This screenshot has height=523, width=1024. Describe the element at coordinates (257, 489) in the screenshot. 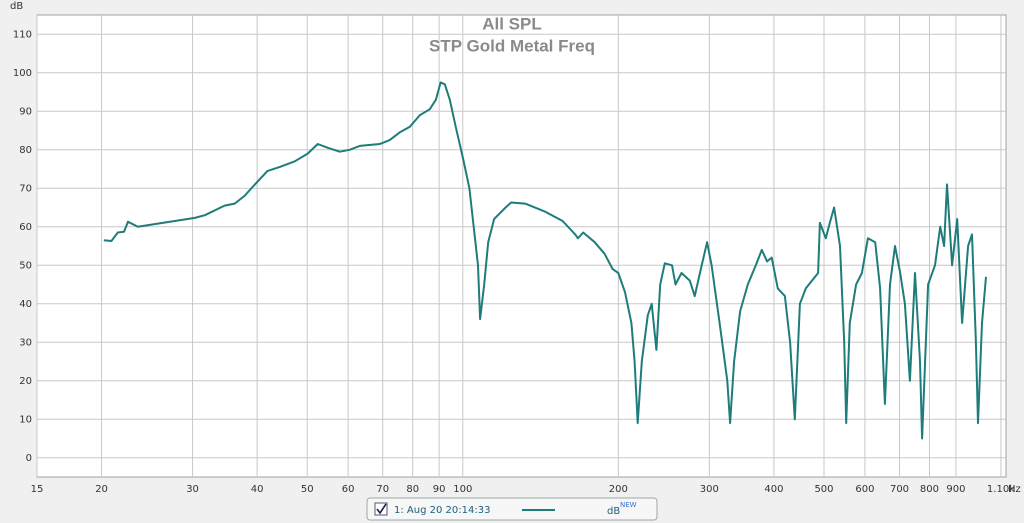

I see `x-tick-label: 40` at that location.